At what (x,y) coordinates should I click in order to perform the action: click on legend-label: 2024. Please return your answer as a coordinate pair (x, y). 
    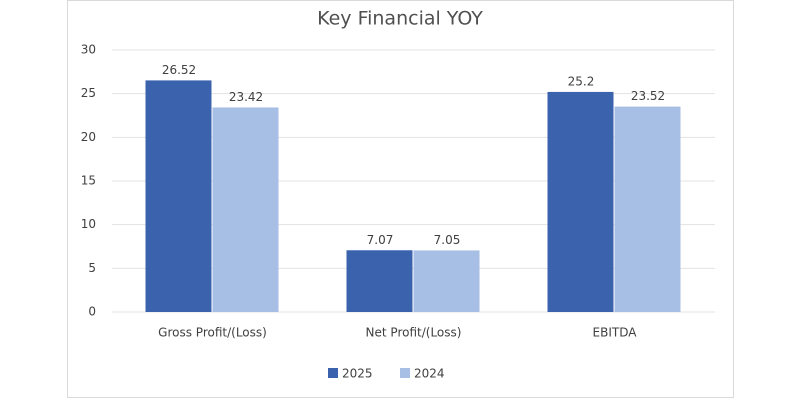
    Looking at the image, I should click on (429, 374).